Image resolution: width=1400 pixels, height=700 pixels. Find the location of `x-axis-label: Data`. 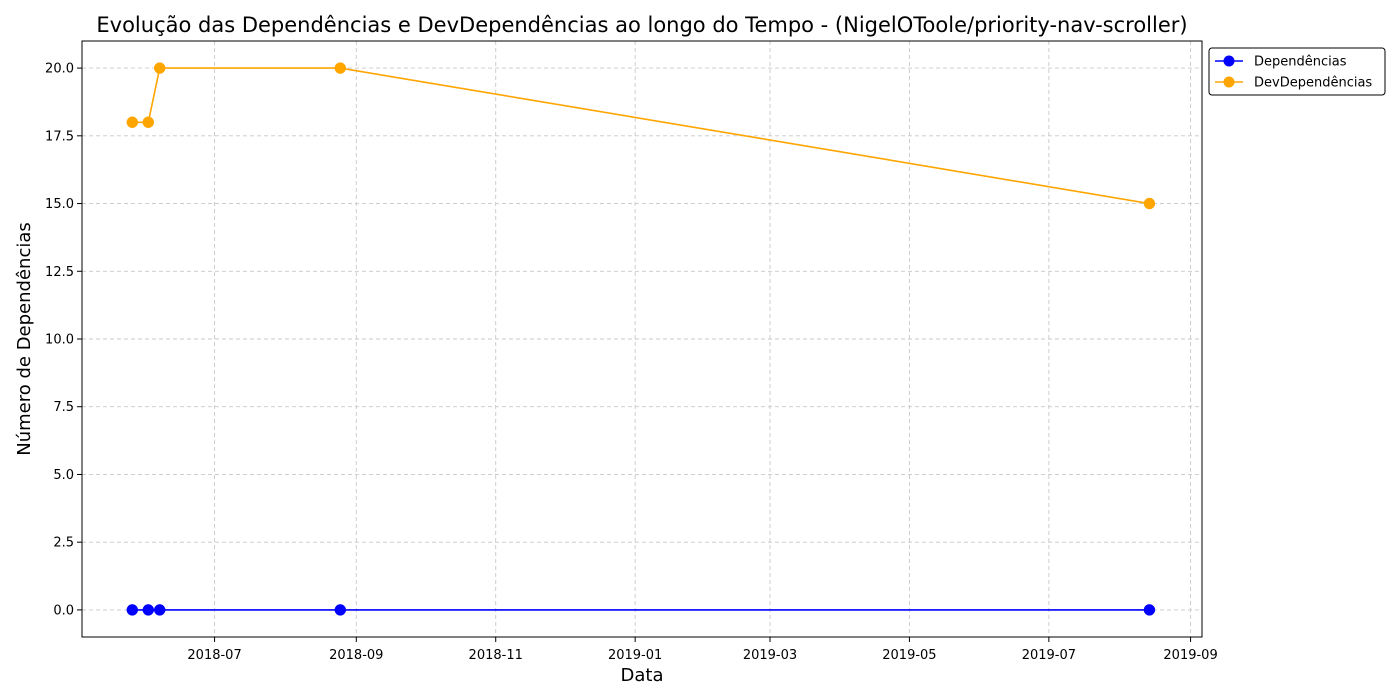

x-axis-label: Data is located at coordinates (642, 675).